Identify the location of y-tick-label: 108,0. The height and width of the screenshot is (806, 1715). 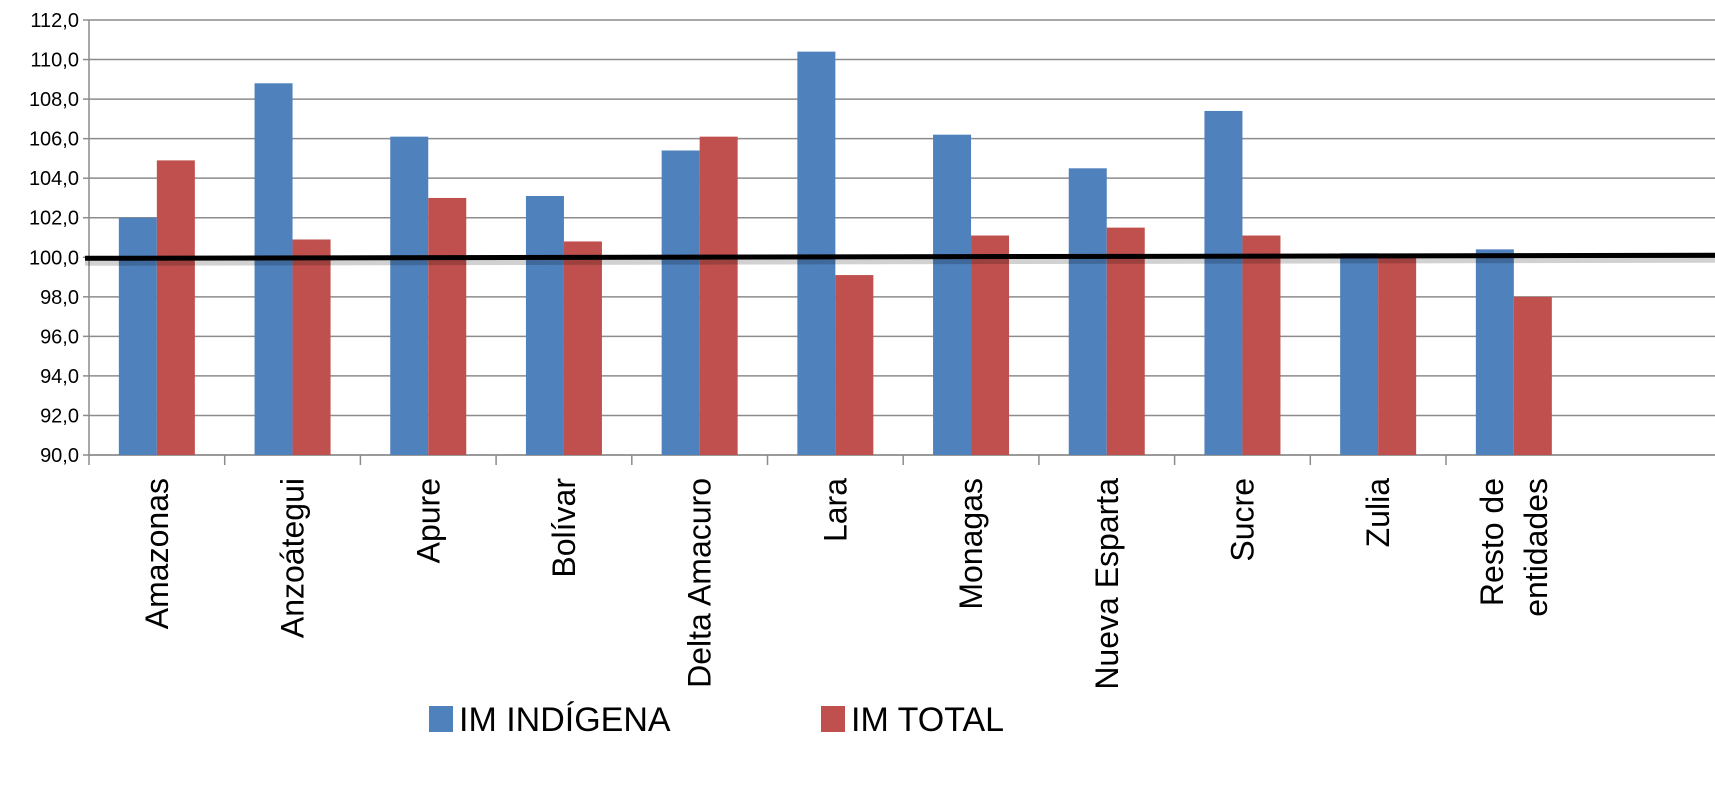
(54, 100).